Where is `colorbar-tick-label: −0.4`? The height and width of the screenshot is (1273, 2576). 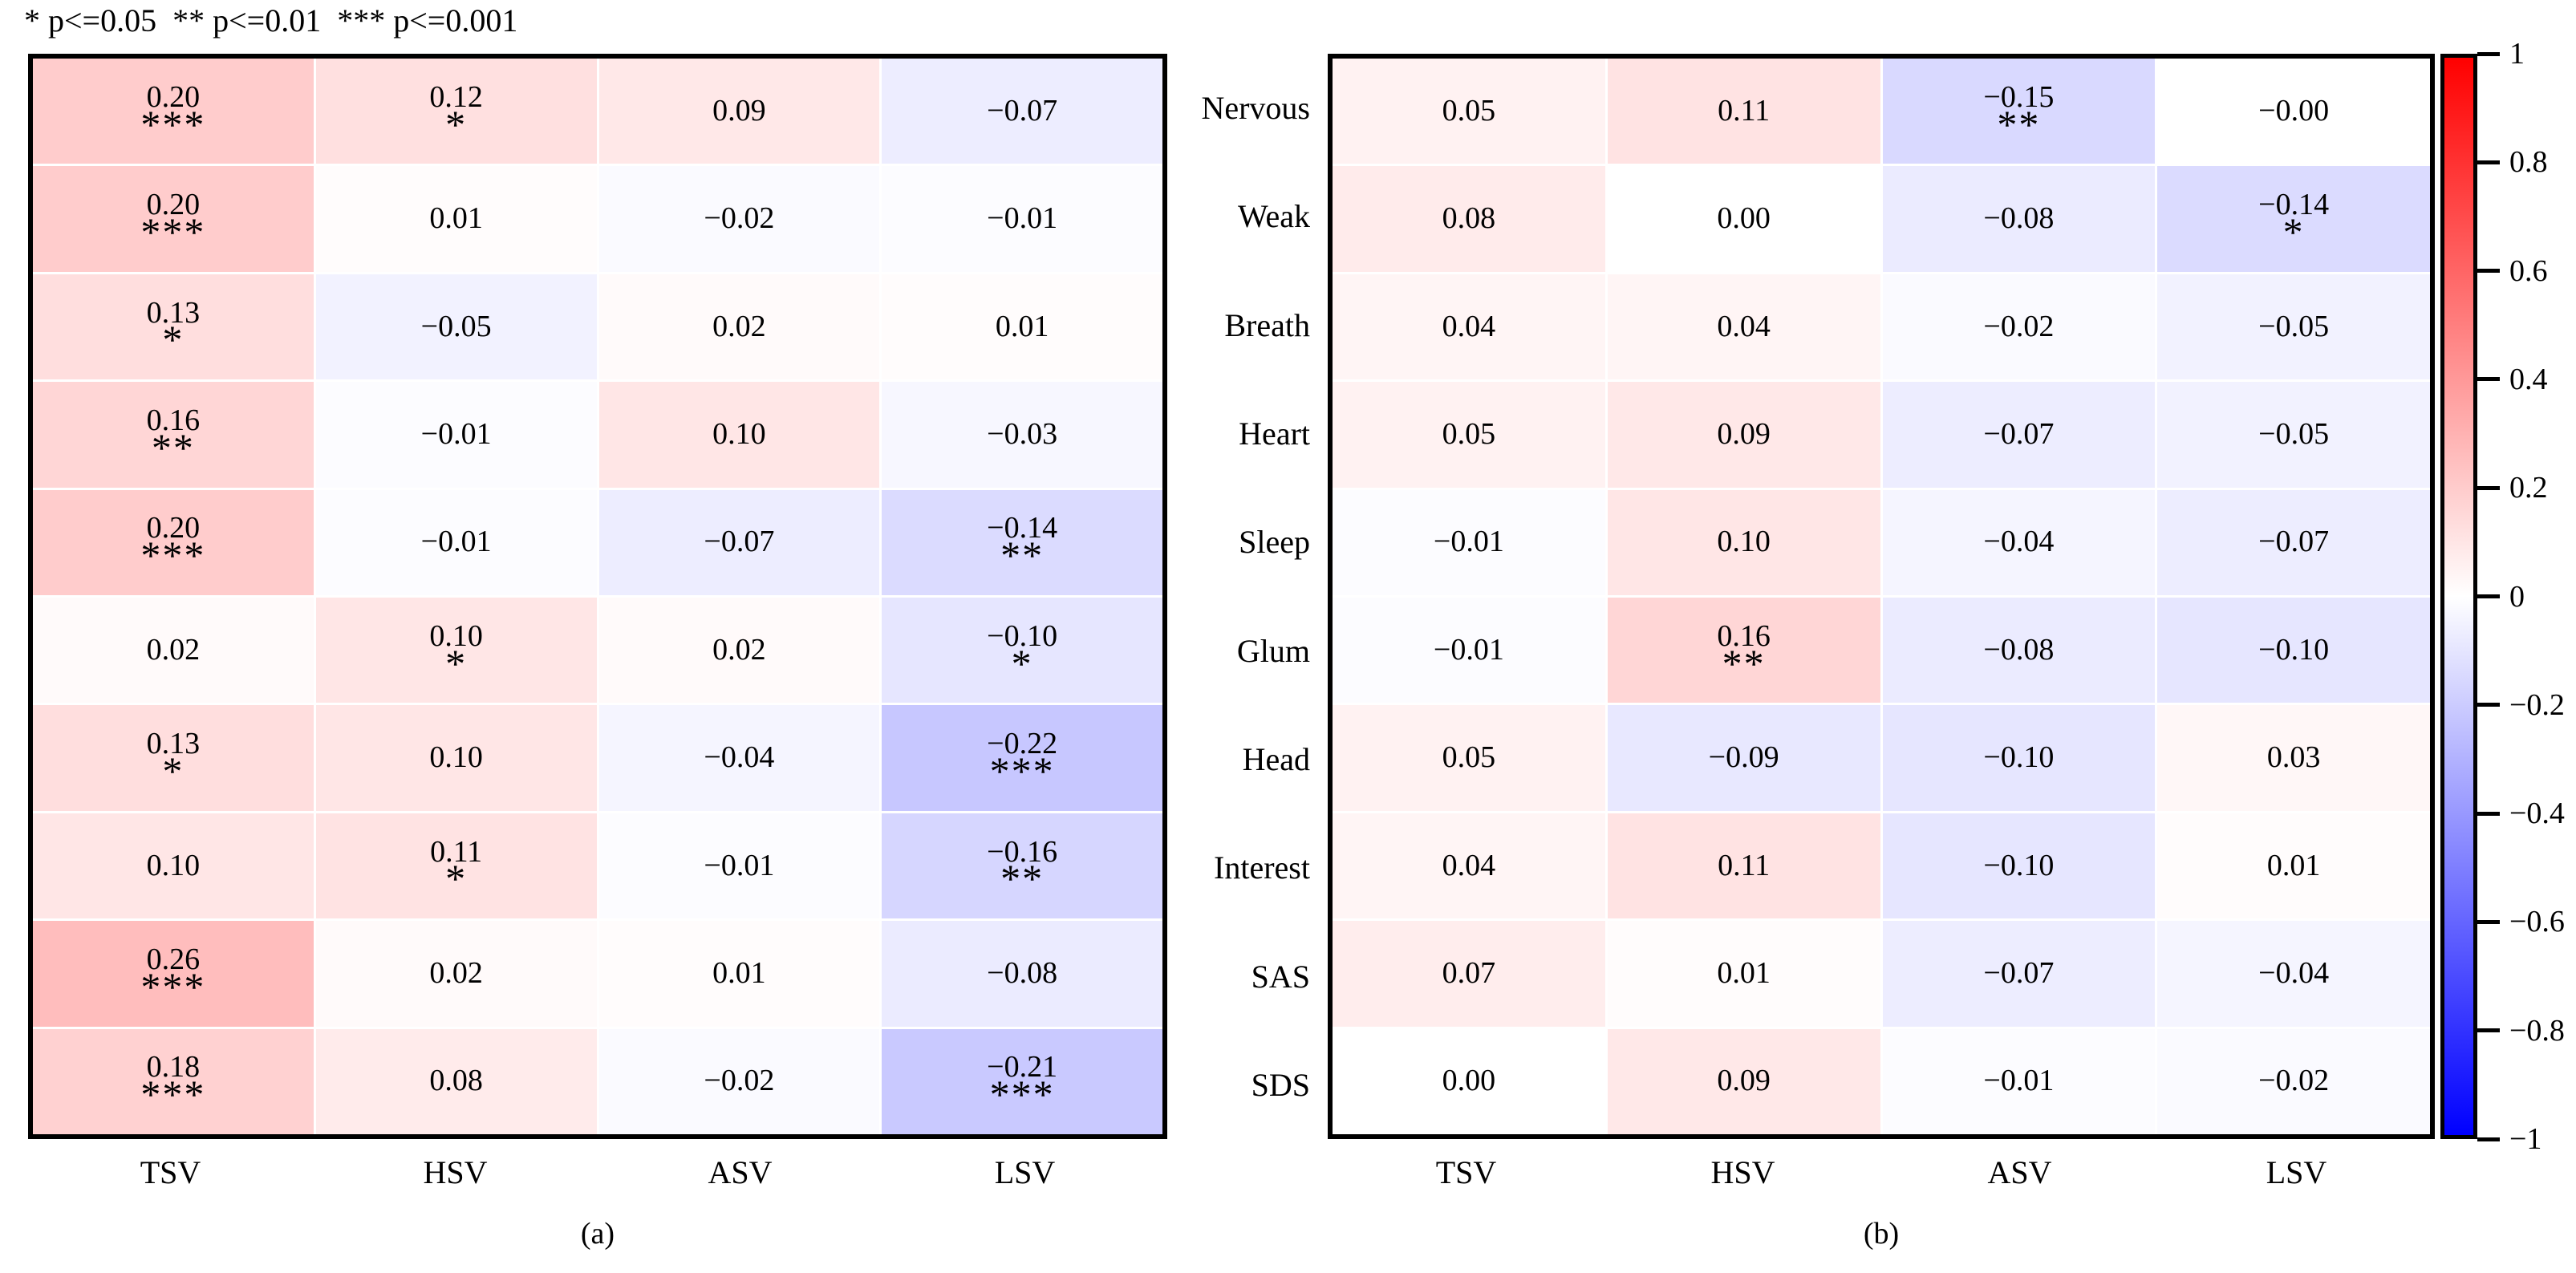
colorbar-tick-label: −0.4 is located at coordinates (2537, 814).